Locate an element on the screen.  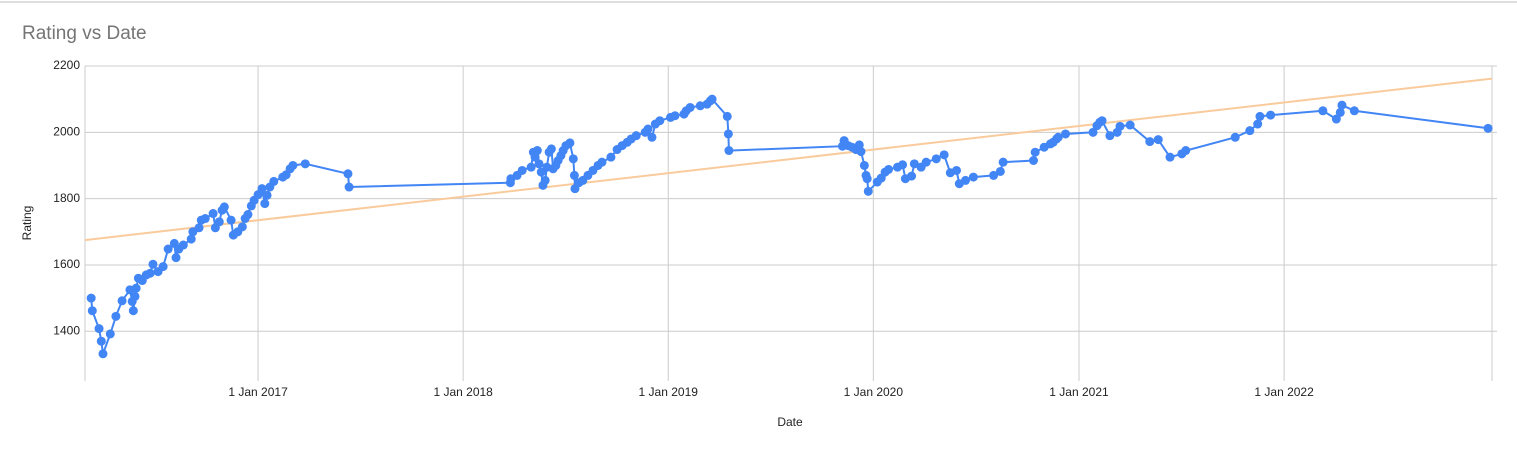
y-tick-label: 2000 is located at coordinates (66, 131).